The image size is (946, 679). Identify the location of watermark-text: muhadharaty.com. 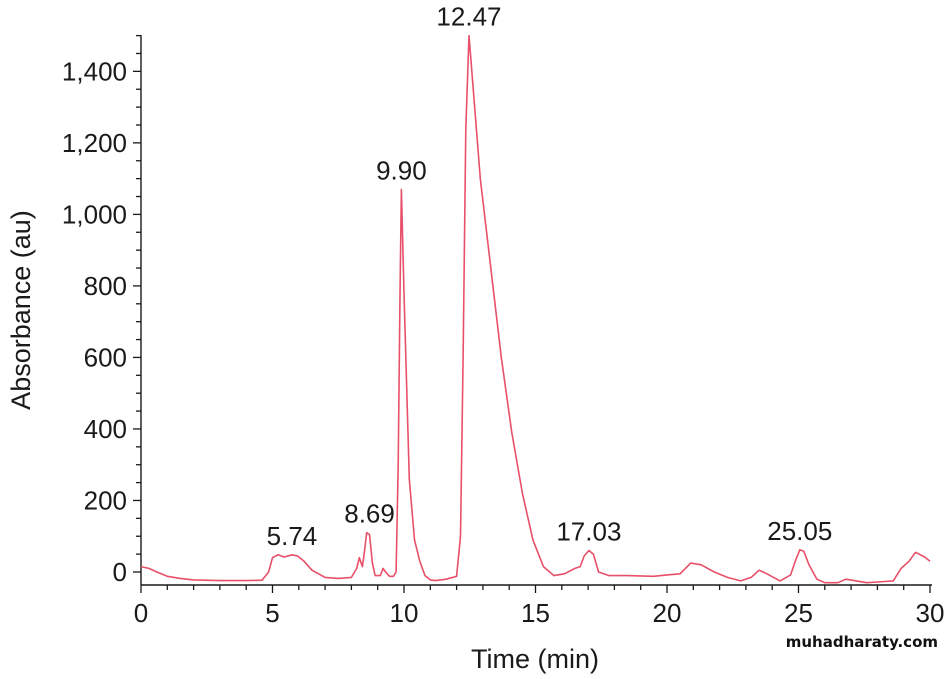
(861, 642).